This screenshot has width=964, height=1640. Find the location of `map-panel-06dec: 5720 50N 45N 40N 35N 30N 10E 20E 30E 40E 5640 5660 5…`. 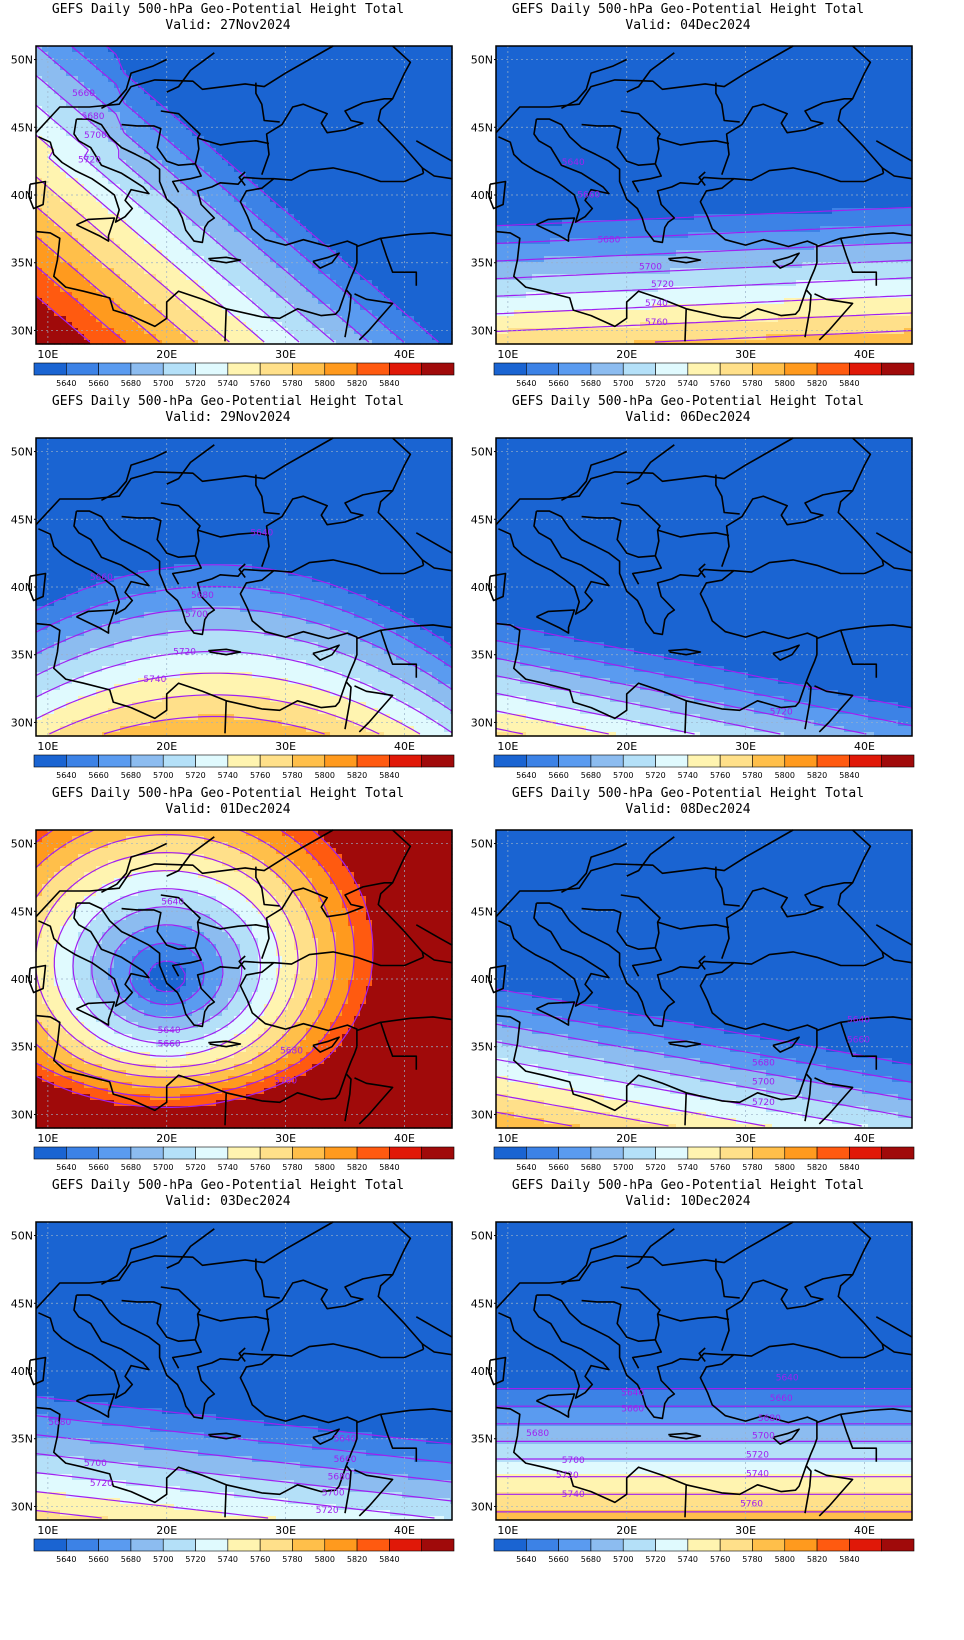

map-panel-06dec: 5720 50N 45N 40N 35N 30N 10E 20E 30E 40E 5640 5660 5… is located at coordinates (690, 597).